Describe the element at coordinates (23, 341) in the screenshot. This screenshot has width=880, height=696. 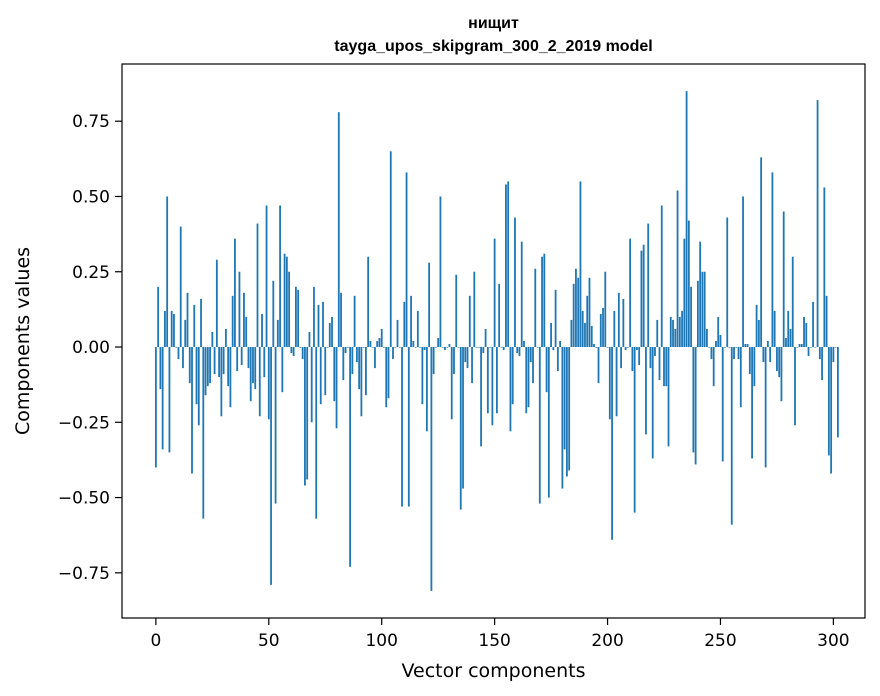
I see `y-axis-label: Components values` at that location.